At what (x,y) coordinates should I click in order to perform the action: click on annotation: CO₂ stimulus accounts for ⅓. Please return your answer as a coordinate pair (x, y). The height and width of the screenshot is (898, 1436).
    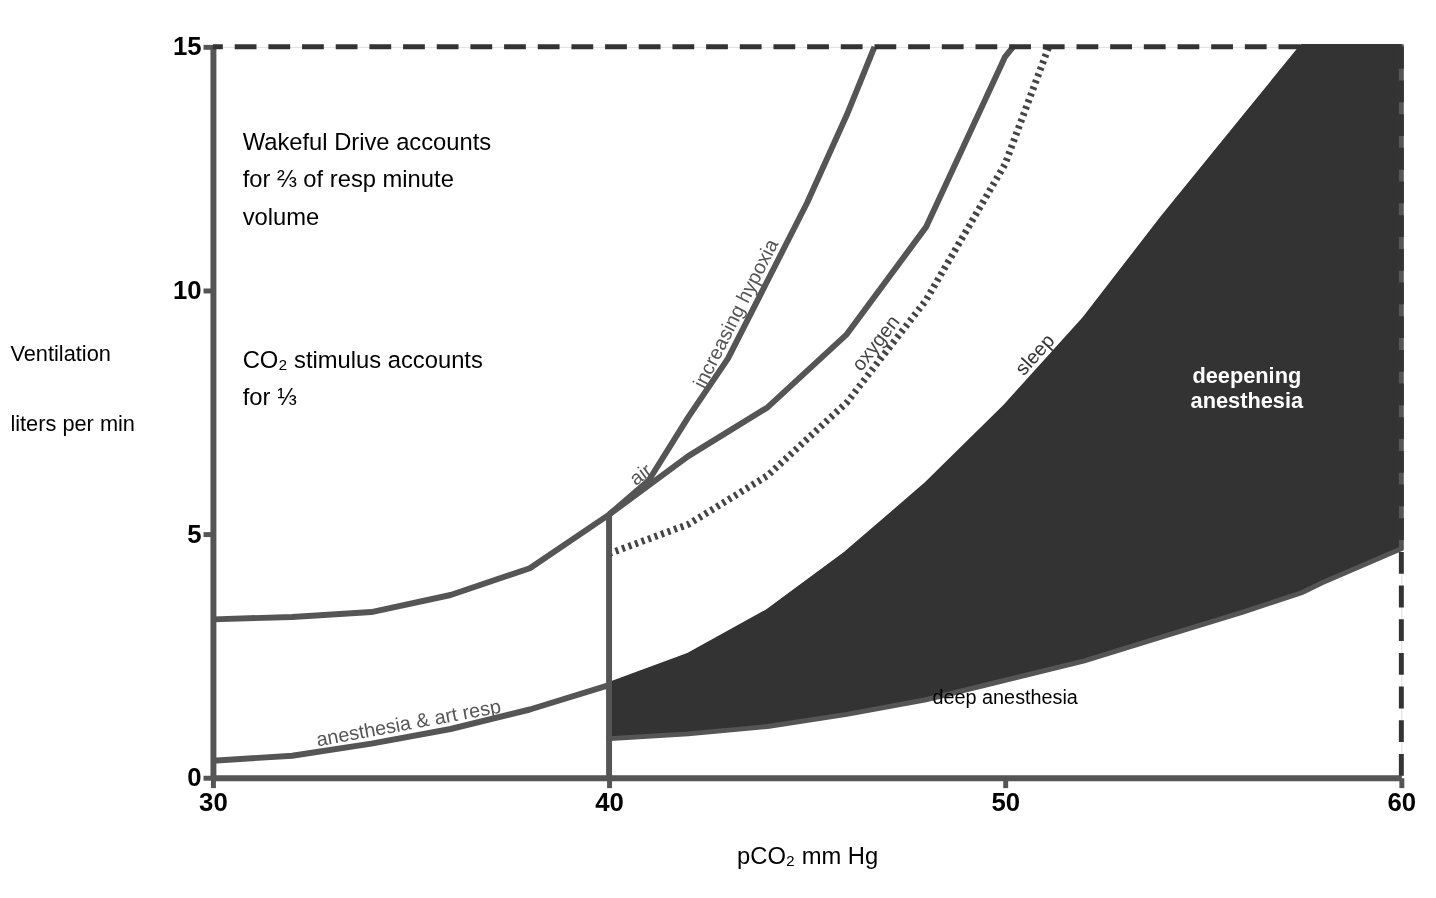
    Looking at the image, I should click on (362, 378).